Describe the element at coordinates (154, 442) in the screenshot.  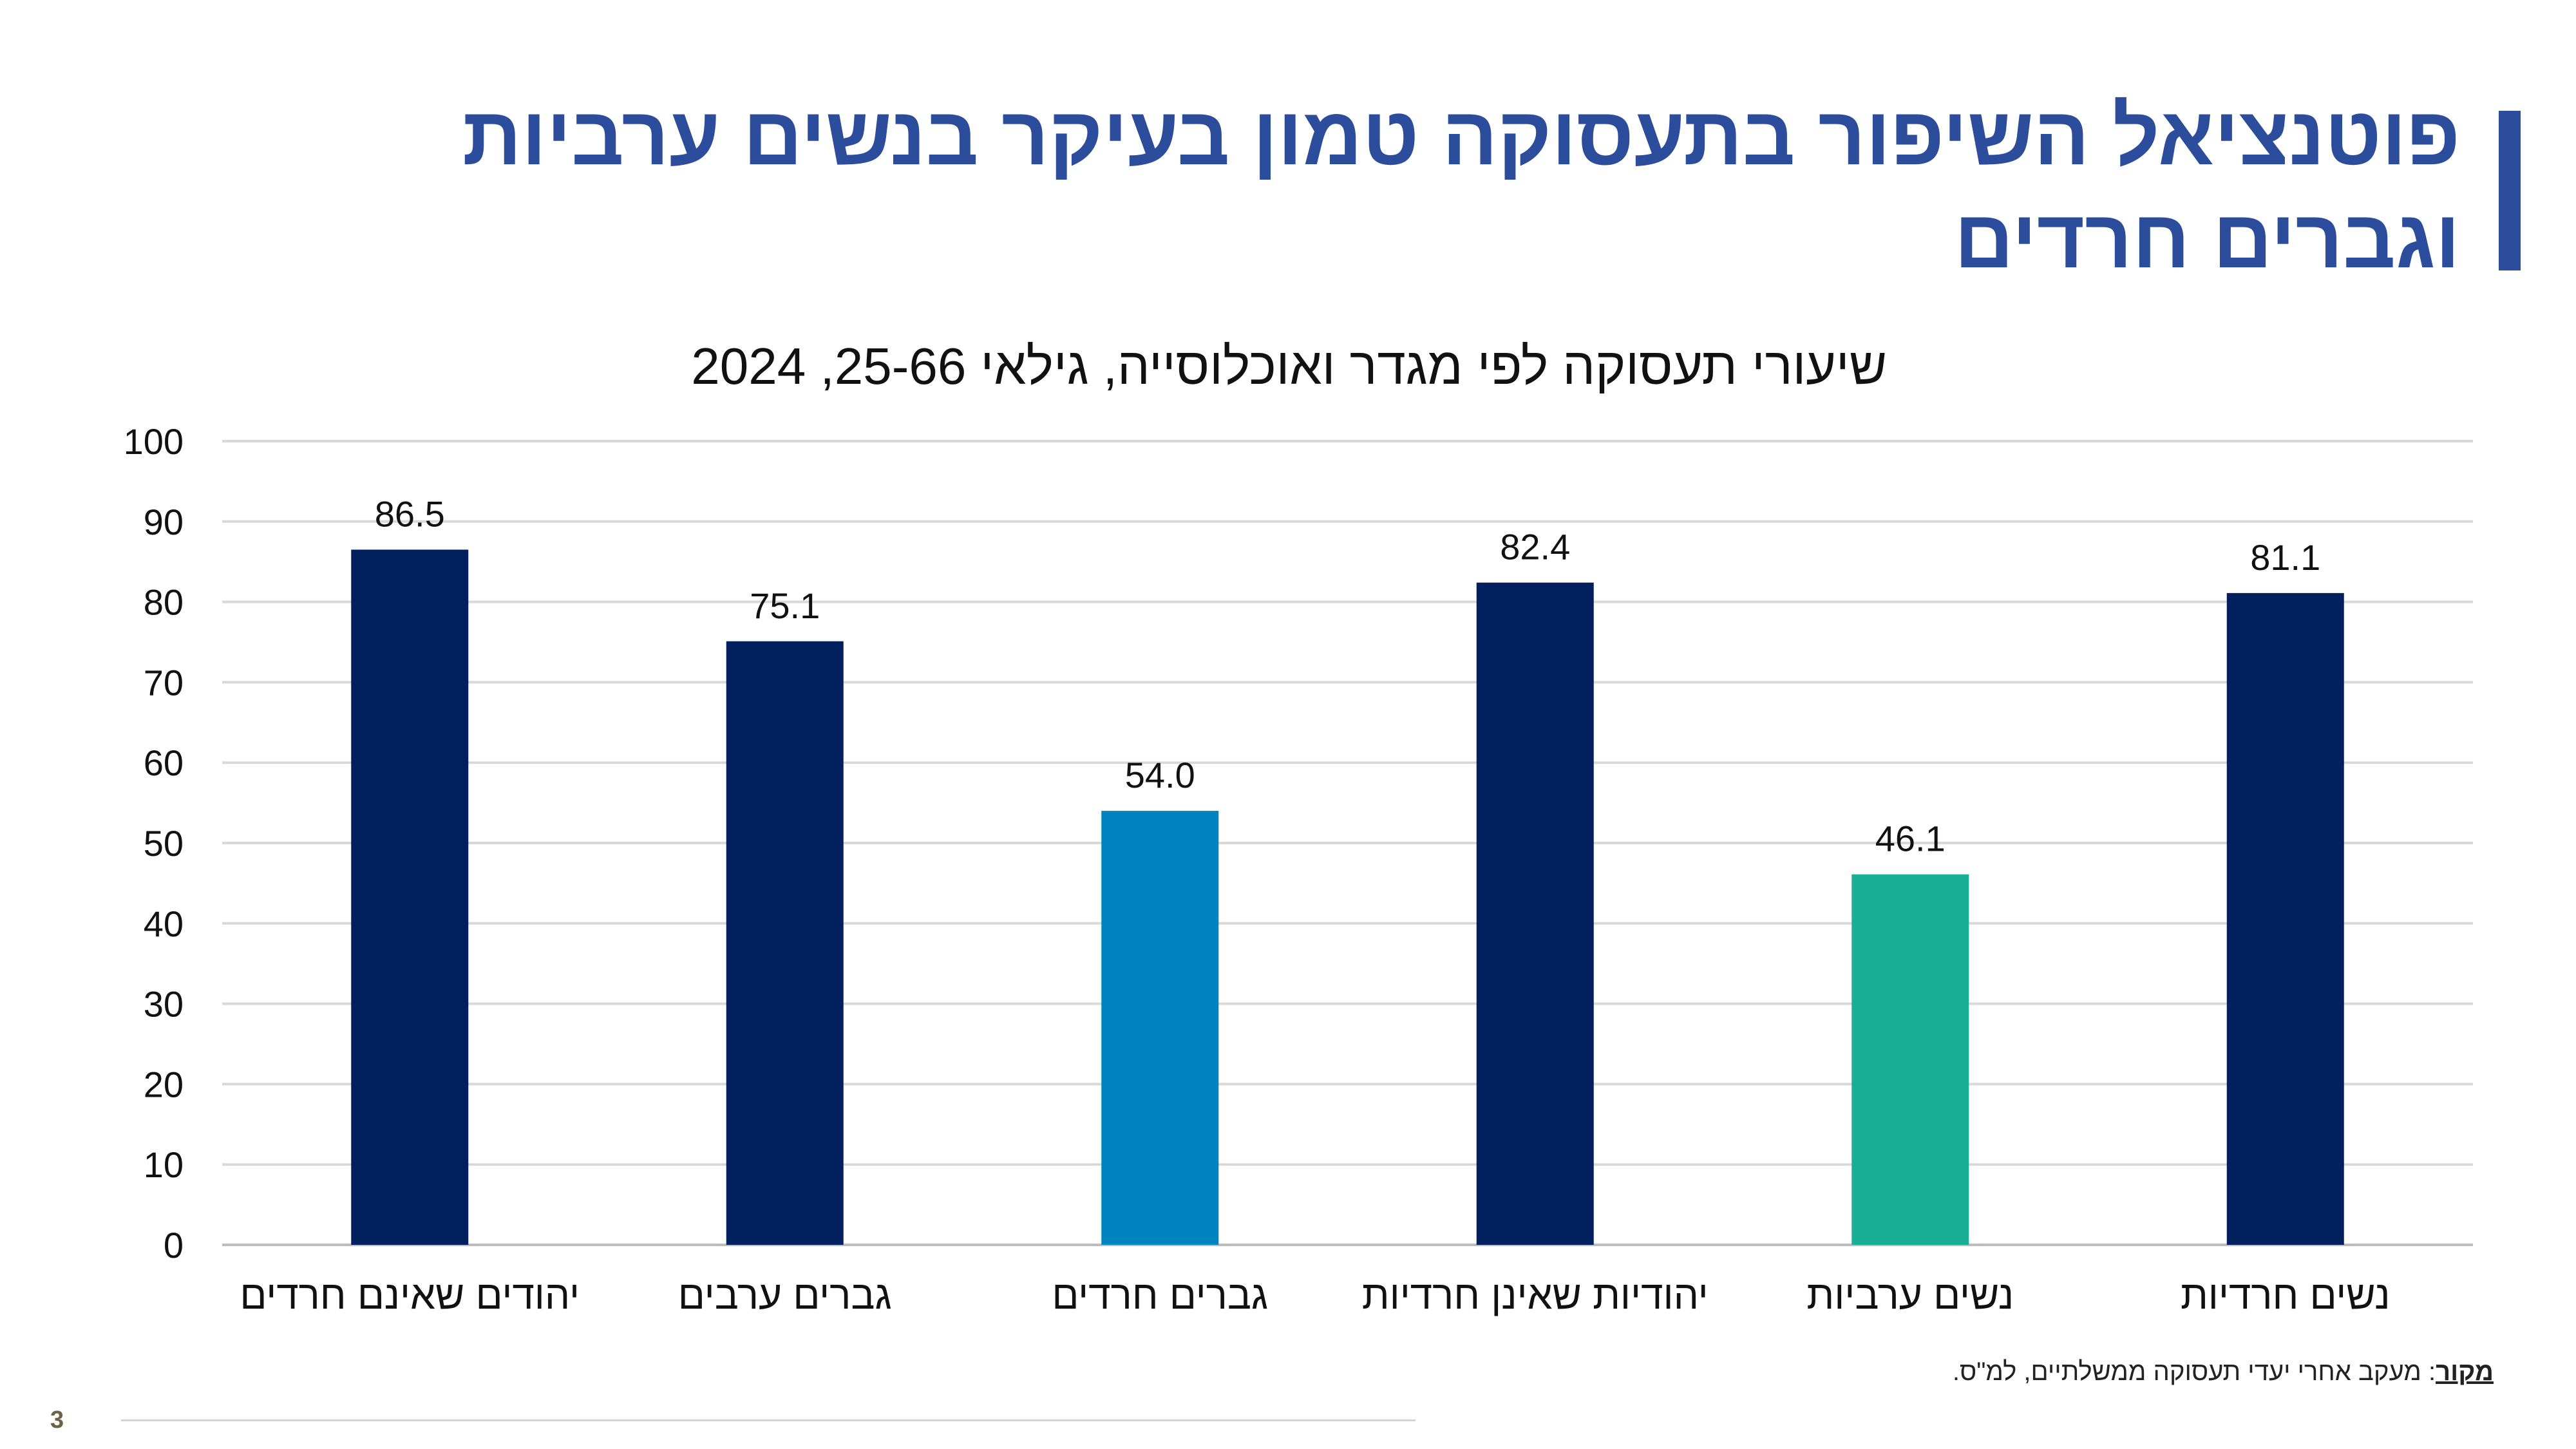
I see `y-tick-label: 100` at that location.